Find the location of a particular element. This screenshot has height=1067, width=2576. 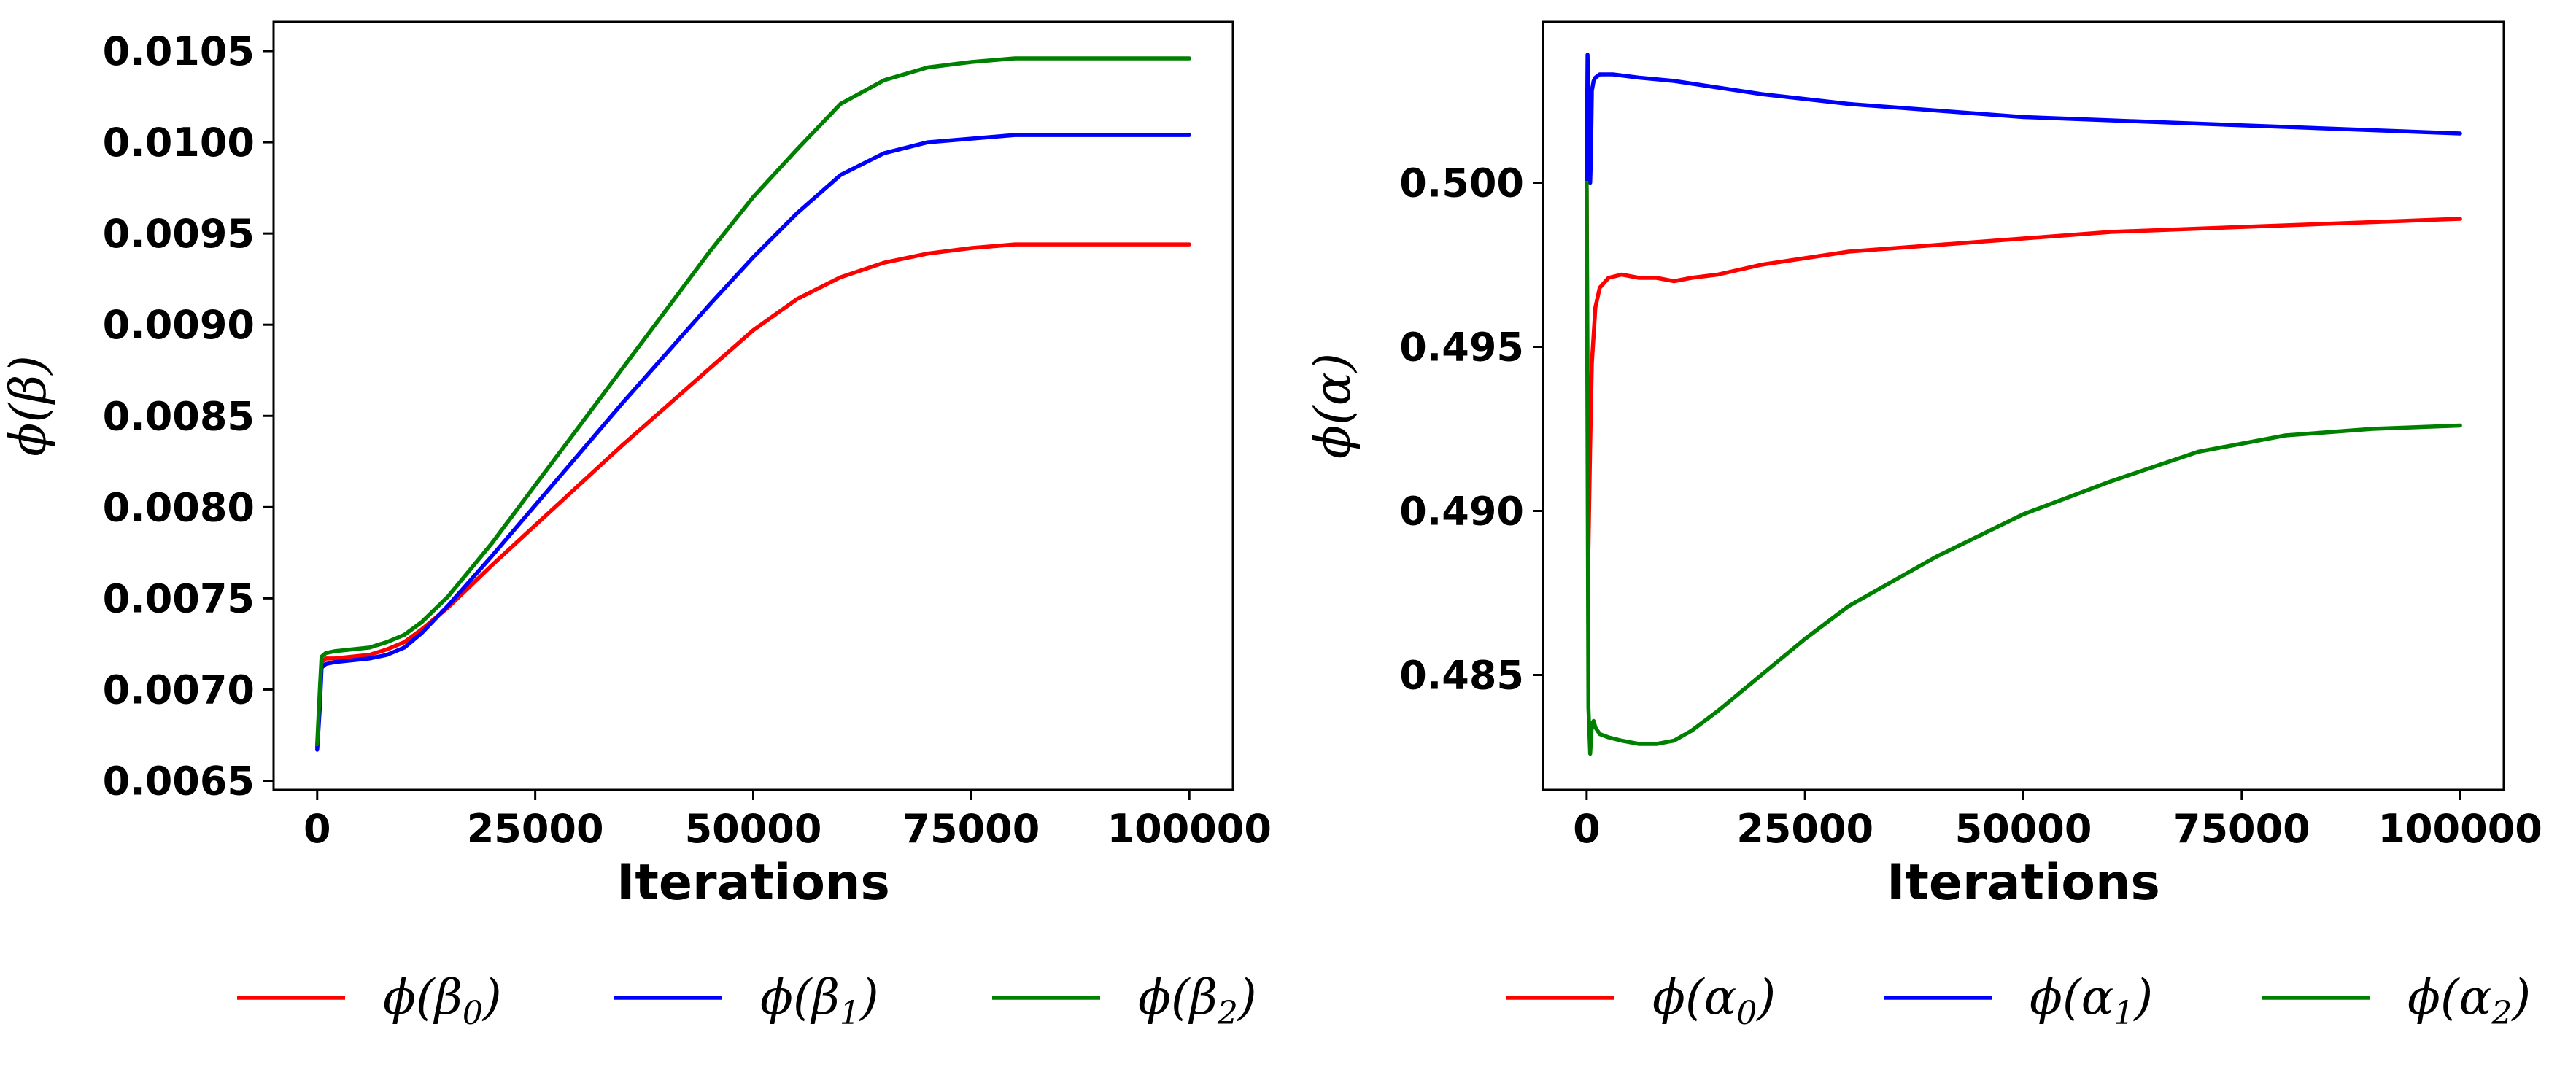

y-tick-label: 0.0095 is located at coordinates (179, 234).